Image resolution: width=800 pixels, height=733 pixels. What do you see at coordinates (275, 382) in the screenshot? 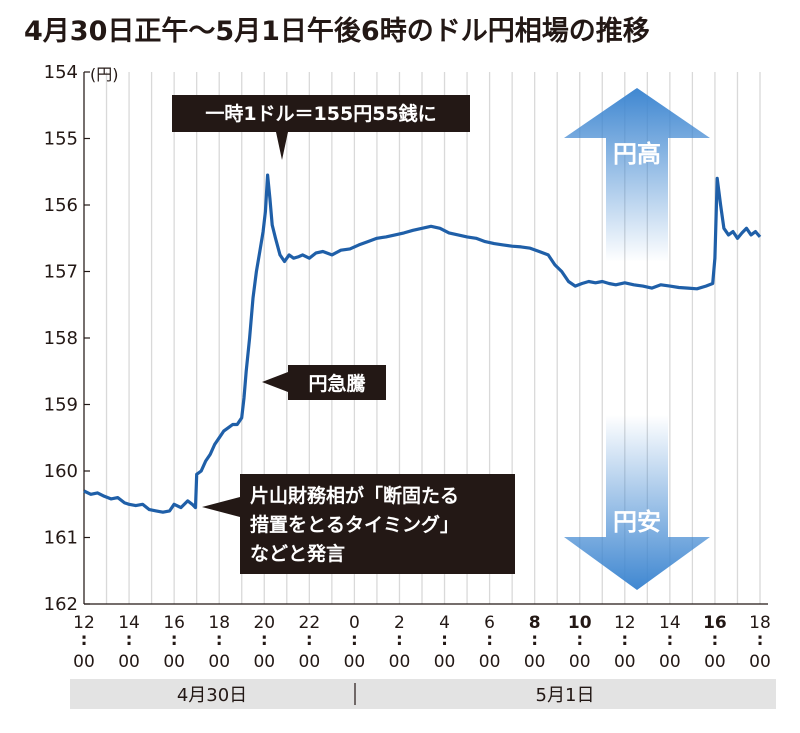
I see `surge-annotation-pointer` at bounding box center [275, 382].